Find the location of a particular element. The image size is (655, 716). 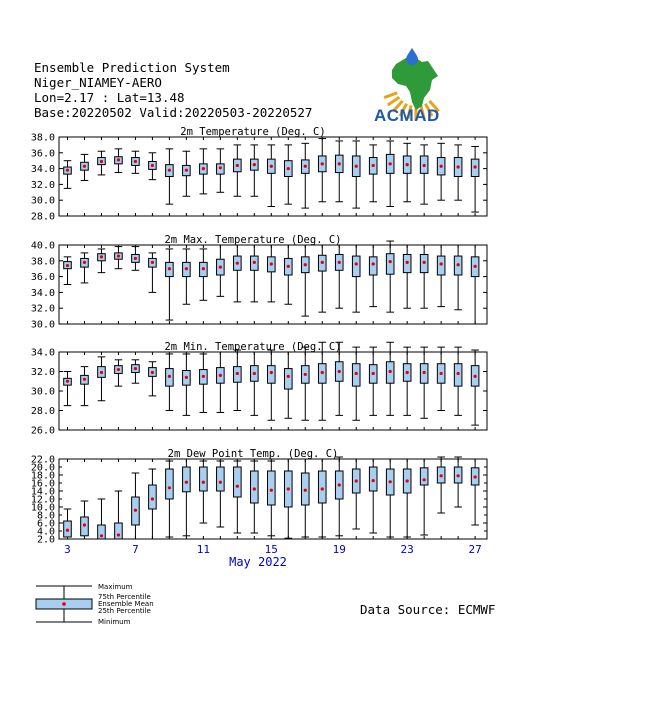

y-tick-label: 26.0 is located at coordinates (43, 431).